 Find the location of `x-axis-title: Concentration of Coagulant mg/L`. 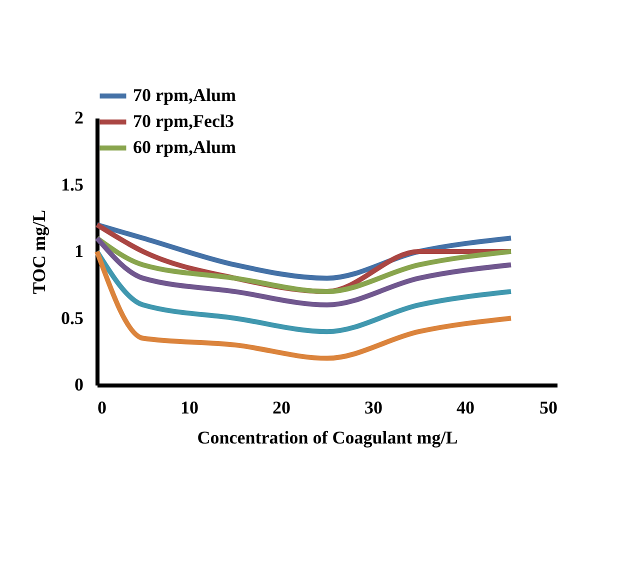

x-axis-title: Concentration of Coagulant mg/L is located at coordinates (327, 438).